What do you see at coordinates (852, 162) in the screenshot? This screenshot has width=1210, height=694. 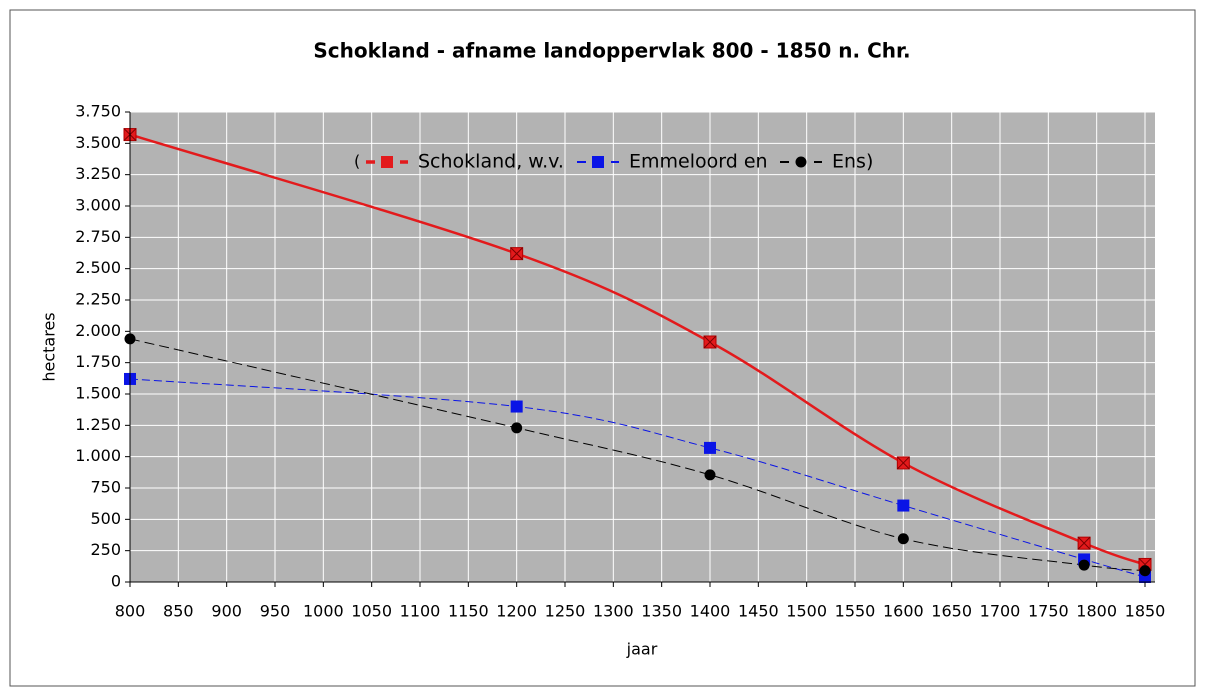 I see `legend-label: Ens)` at bounding box center [852, 162].